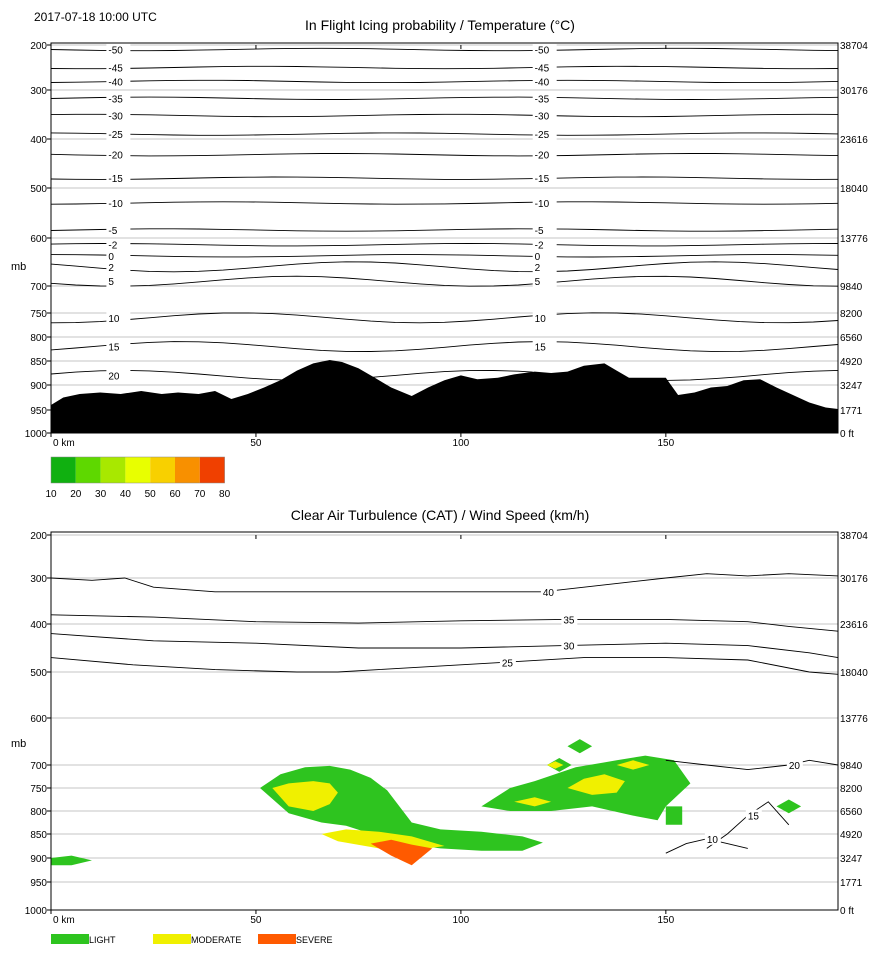 The height and width of the screenshot is (956, 884). I want to click on cat-legend: LIGHT MODERATE SEVERE, so click(192, 939).